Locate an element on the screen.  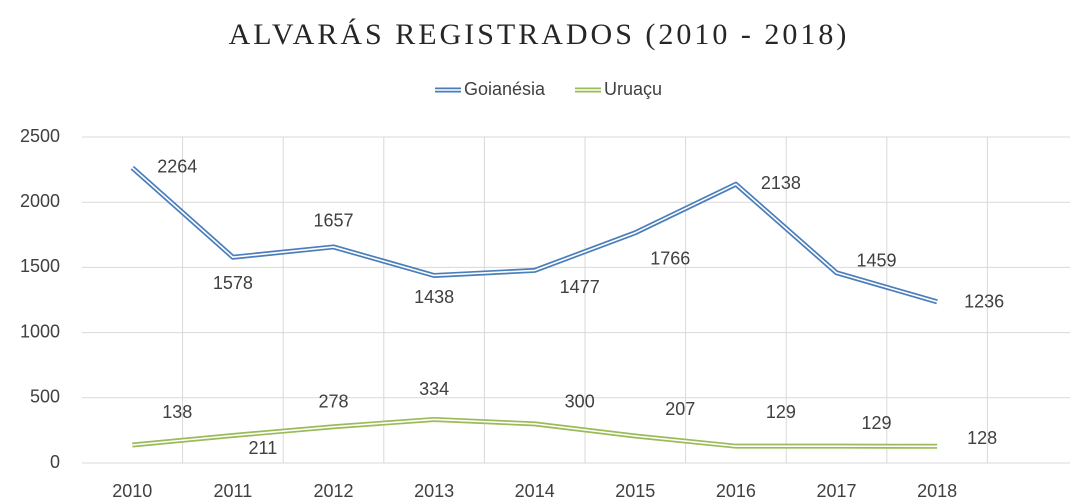
chart-title: ALVARÁS REGISTRADOS (2010 - 2018) is located at coordinates (539, 34).